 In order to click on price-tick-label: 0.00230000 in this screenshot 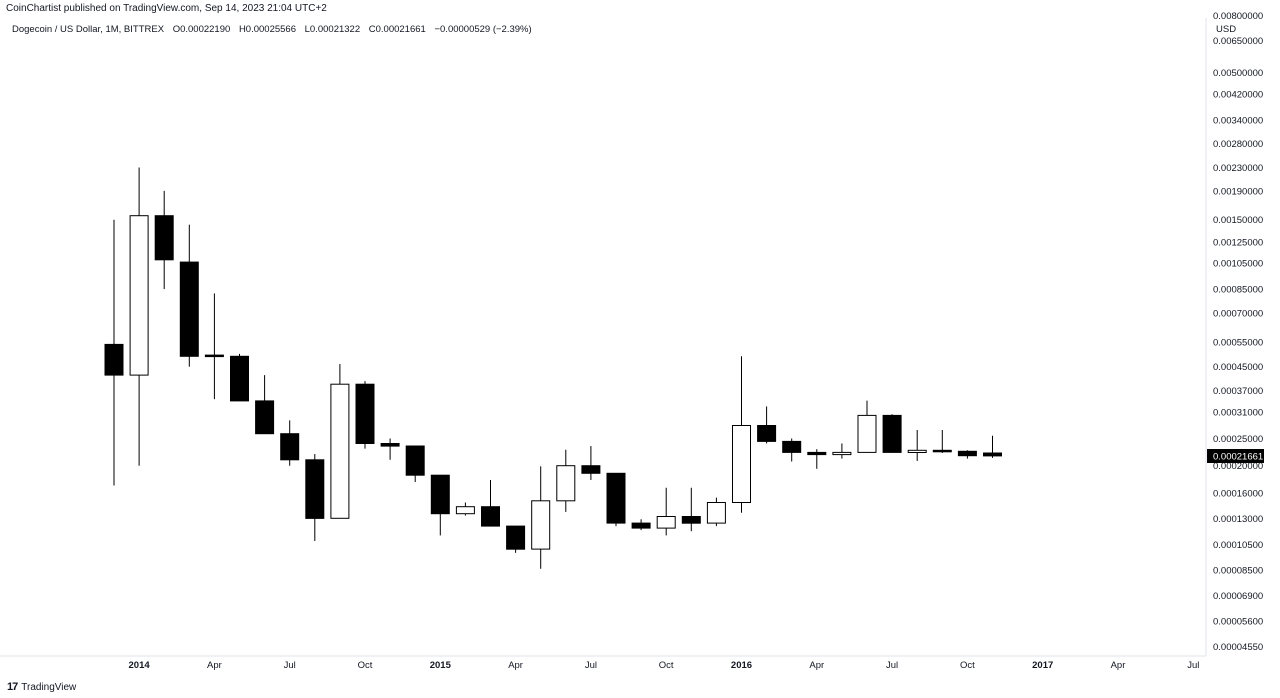, I will do `click(1238, 168)`.